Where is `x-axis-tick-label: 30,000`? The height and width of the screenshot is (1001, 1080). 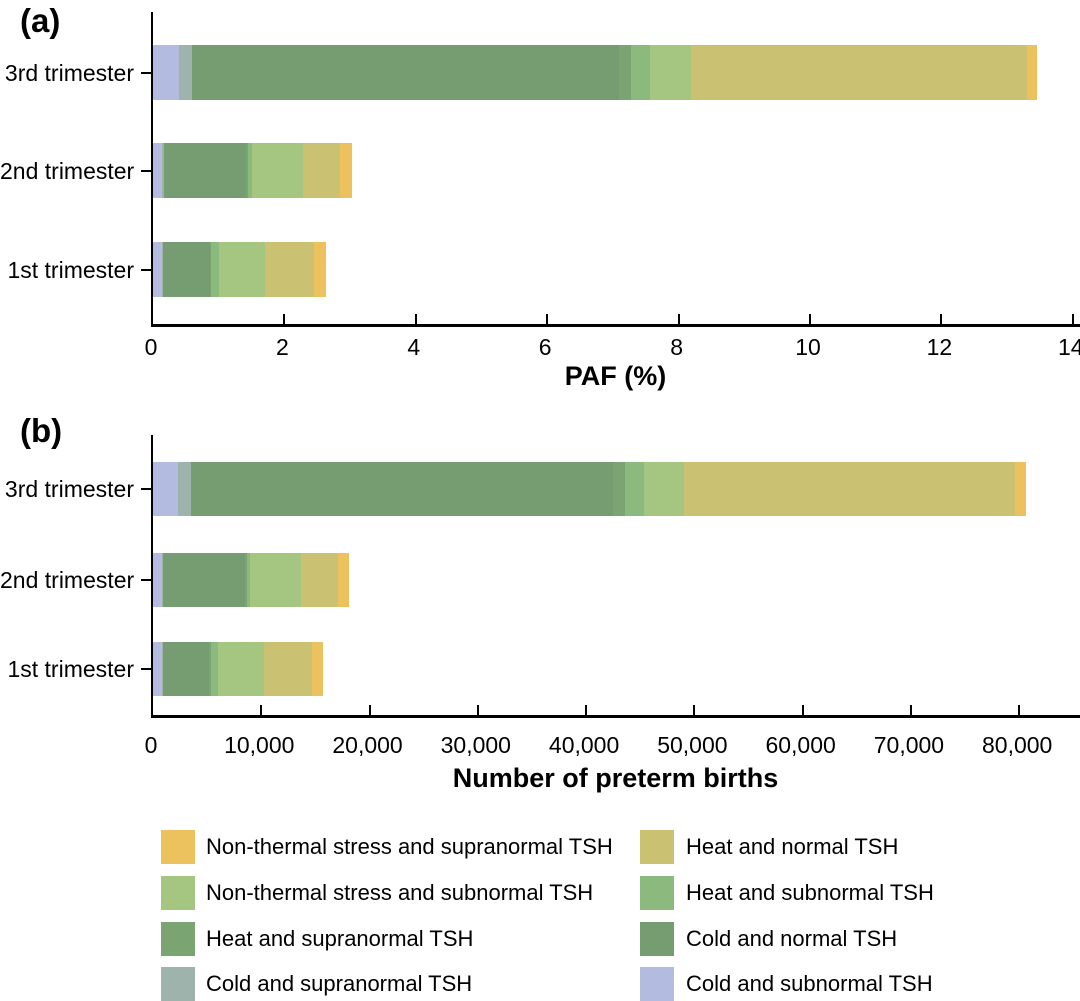 x-axis-tick-label: 30,000 is located at coordinates (475, 745).